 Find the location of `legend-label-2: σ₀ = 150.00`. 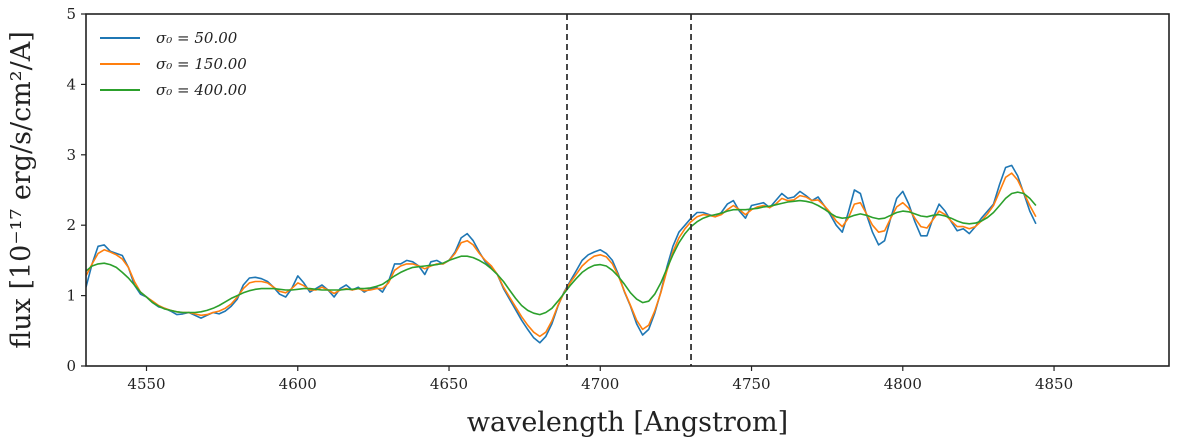

legend-label-2: σ₀ = 150.00 is located at coordinates (201, 64).